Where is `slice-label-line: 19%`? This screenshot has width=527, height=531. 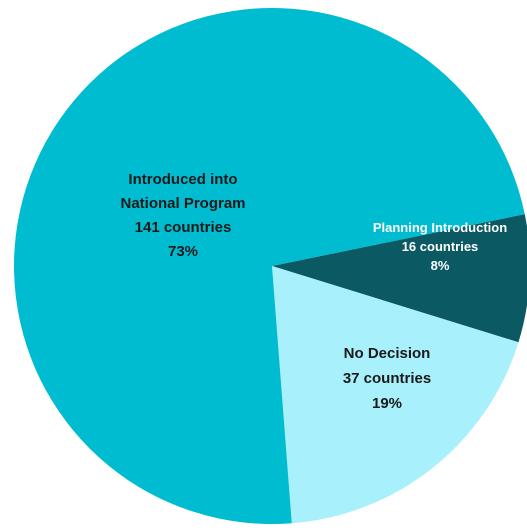 slice-label-line: 19% is located at coordinates (387, 403).